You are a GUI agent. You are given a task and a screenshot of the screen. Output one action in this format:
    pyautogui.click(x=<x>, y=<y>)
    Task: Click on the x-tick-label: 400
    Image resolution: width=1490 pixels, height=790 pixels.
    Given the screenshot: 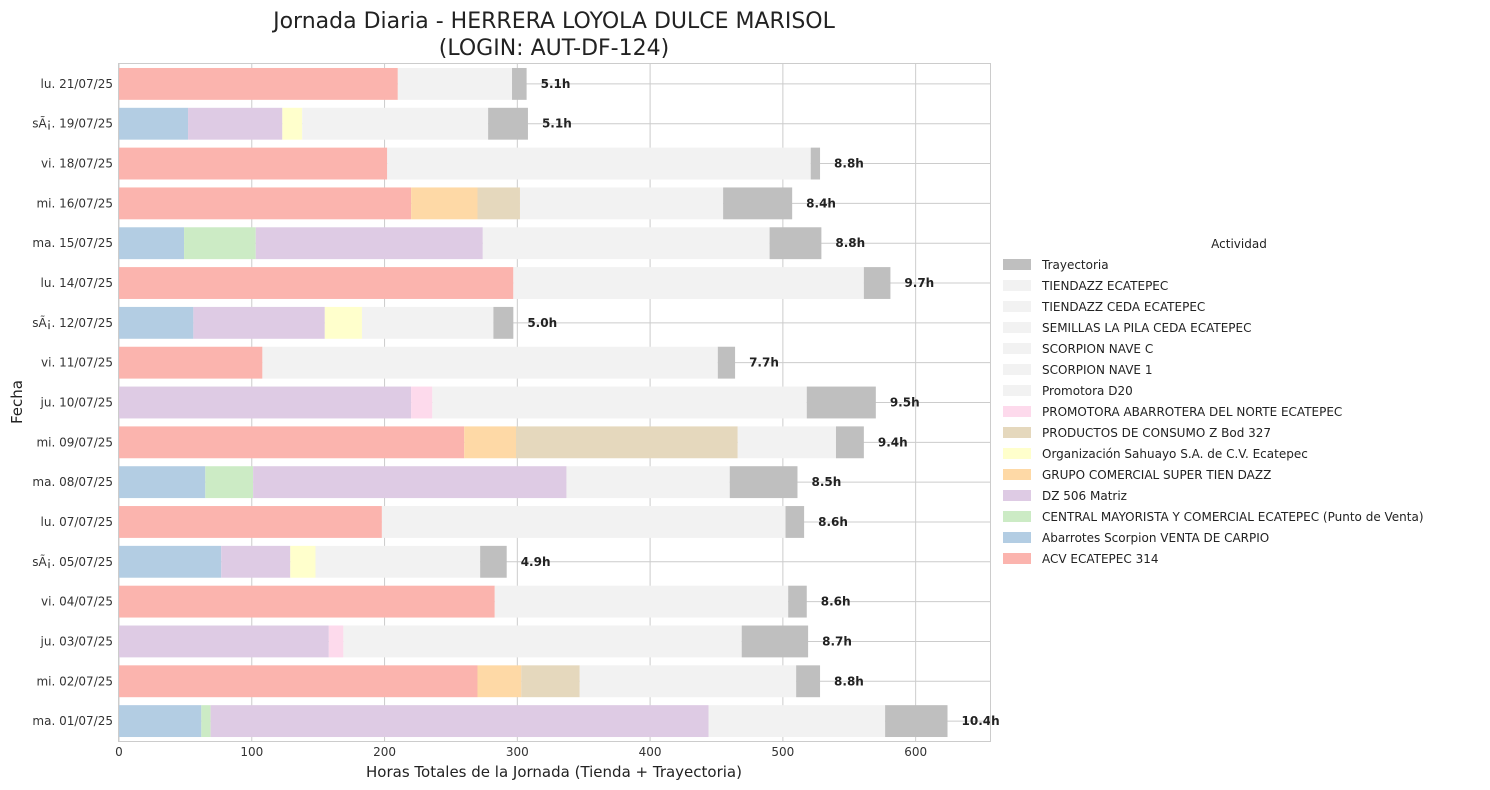 What is the action you would take?
    pyautogui.click(x=650, y=752)
    